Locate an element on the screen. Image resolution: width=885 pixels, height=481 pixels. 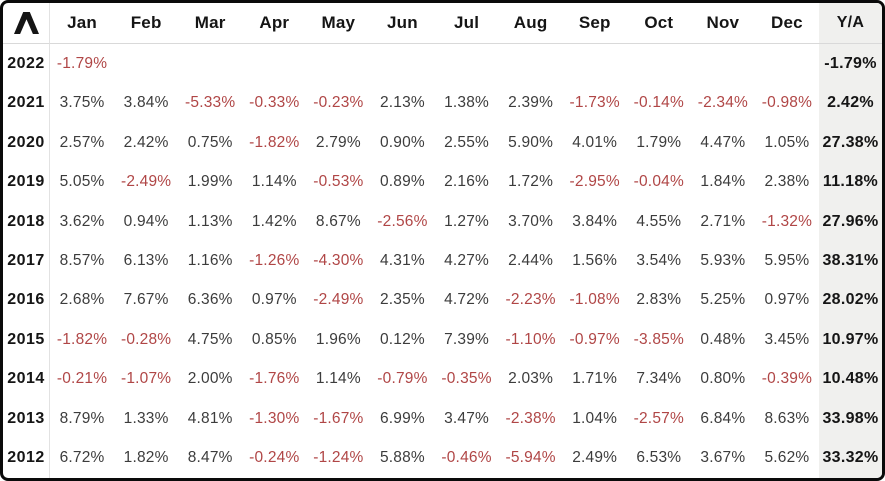
month-value-cell: 2.03% is located at coordinates (531, 379).